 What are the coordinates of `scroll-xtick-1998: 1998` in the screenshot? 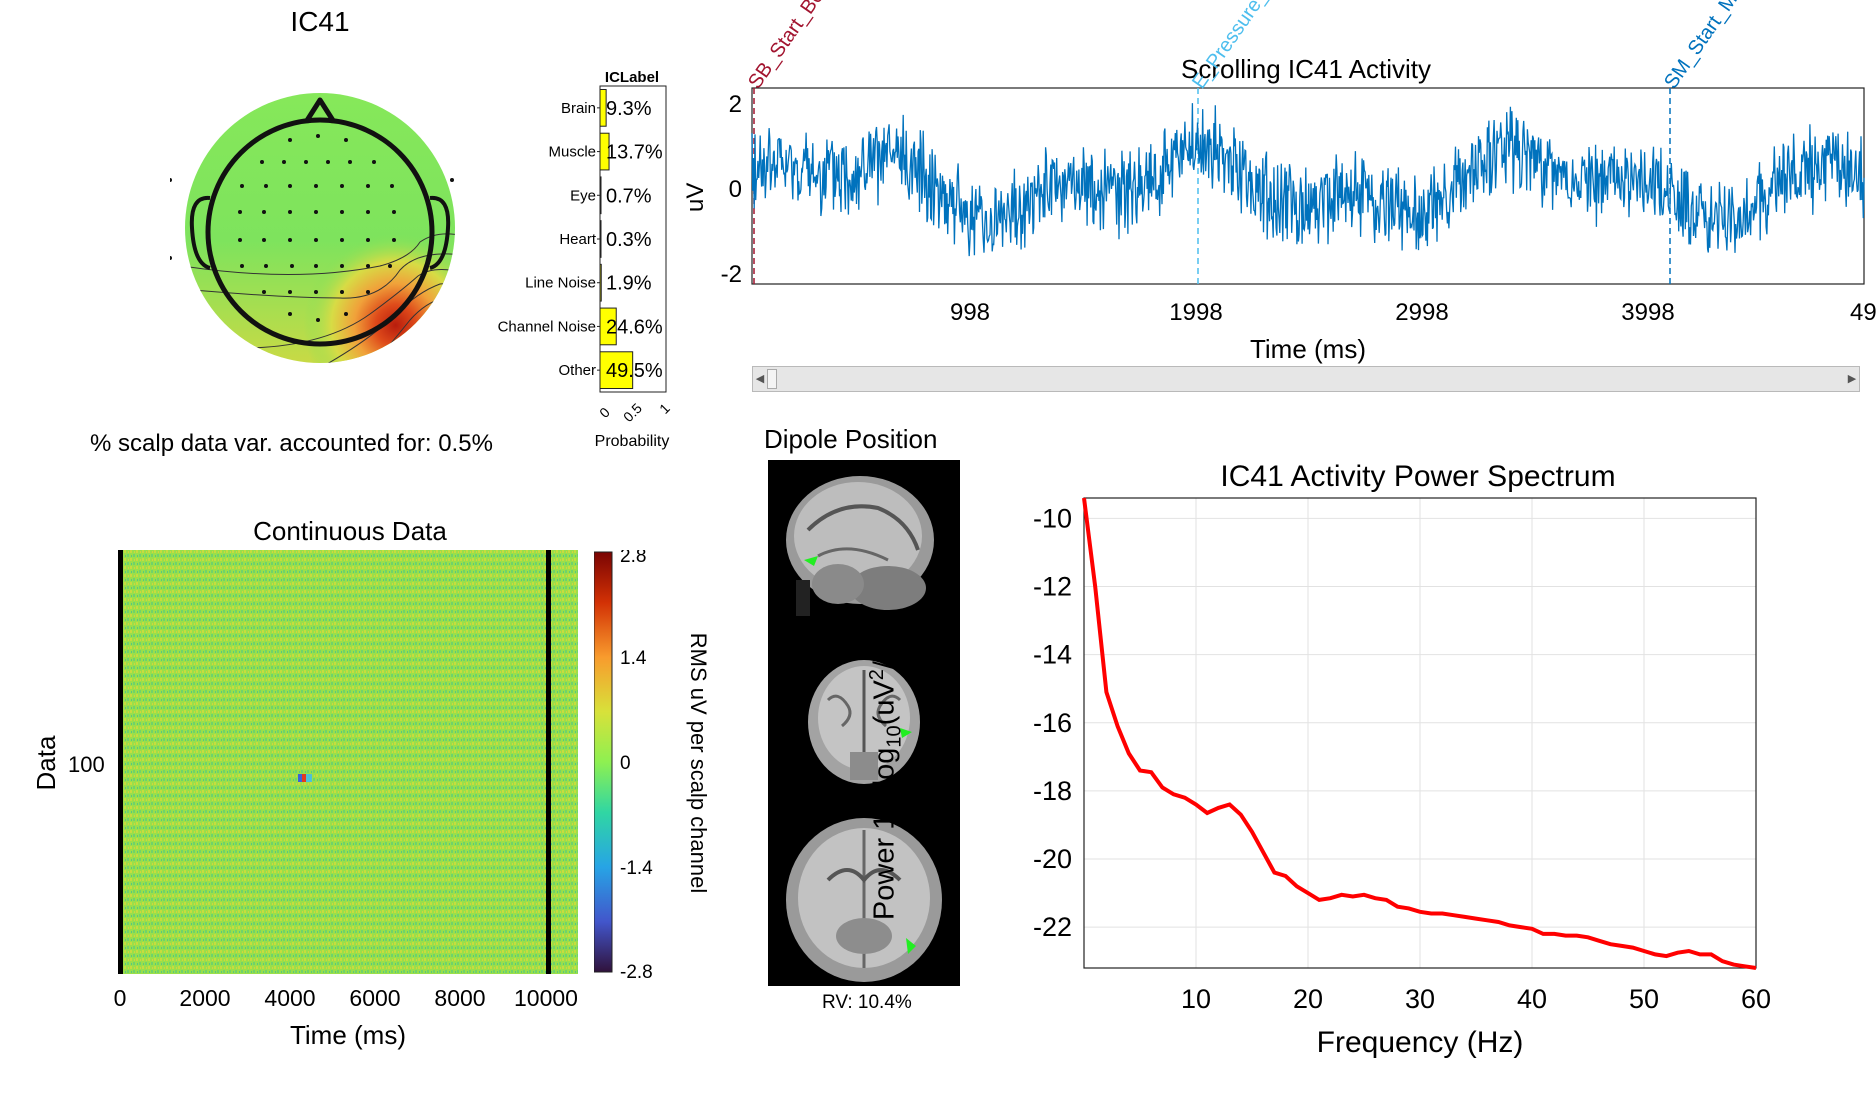 It's located at (1195, 312).